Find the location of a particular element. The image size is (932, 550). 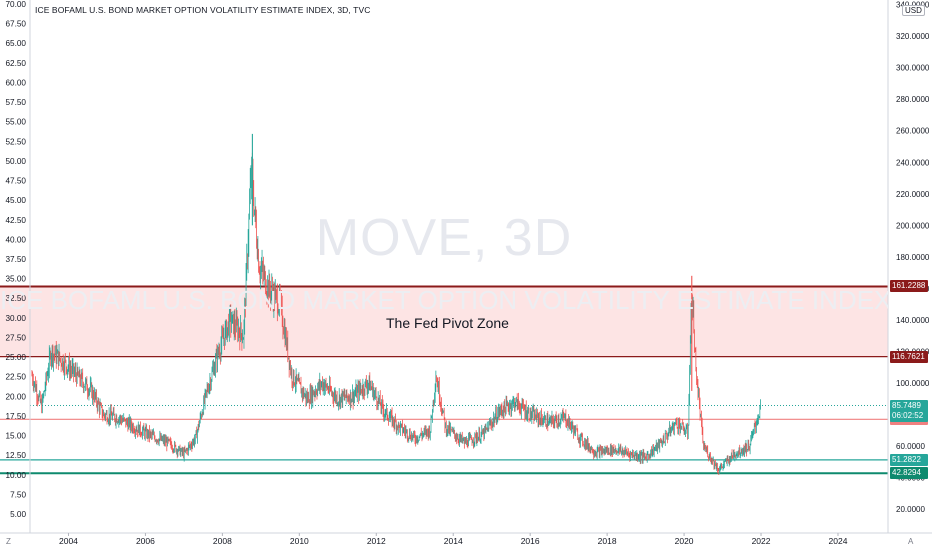

left-tick-label: 50.00 is located at coordinates (16, 161).